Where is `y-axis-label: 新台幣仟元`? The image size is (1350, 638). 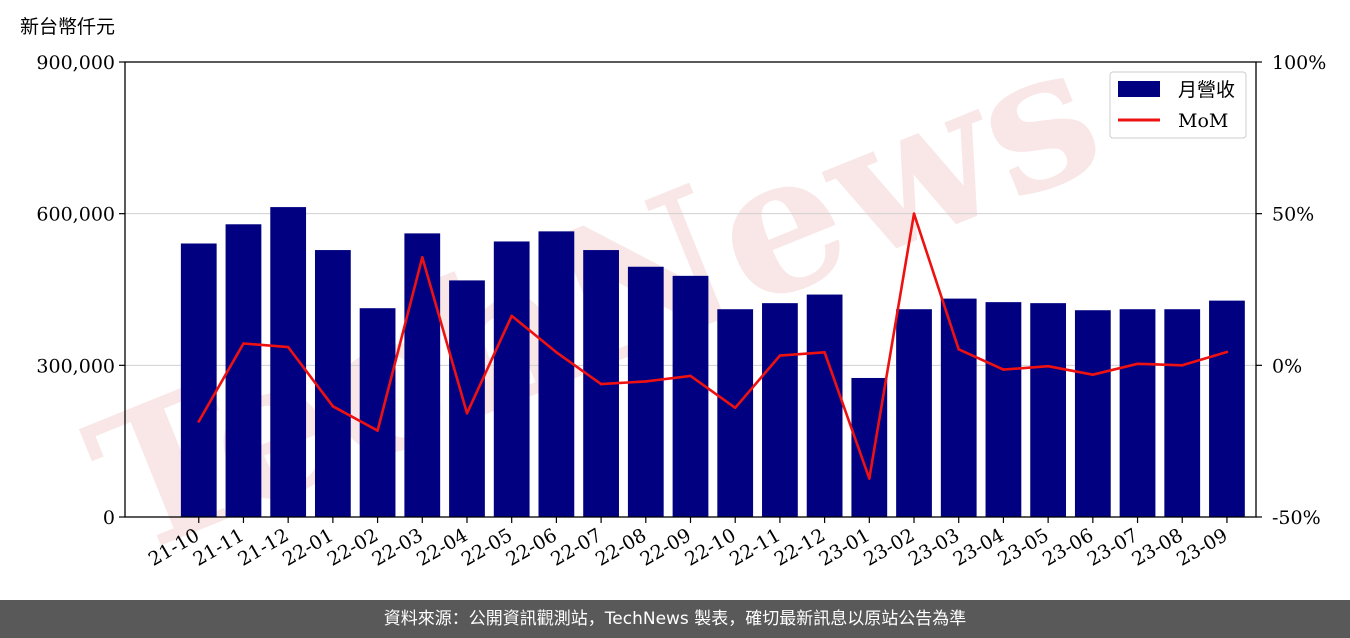 y-axis-label: 新台幣仟元 is located at coordinates (67, 27).